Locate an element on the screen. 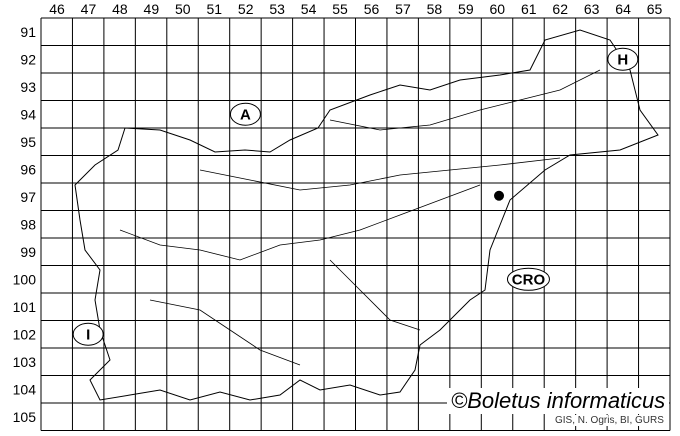 This screenshot has height=436, width=680. country-label: H is located at coordinates (622, 59).